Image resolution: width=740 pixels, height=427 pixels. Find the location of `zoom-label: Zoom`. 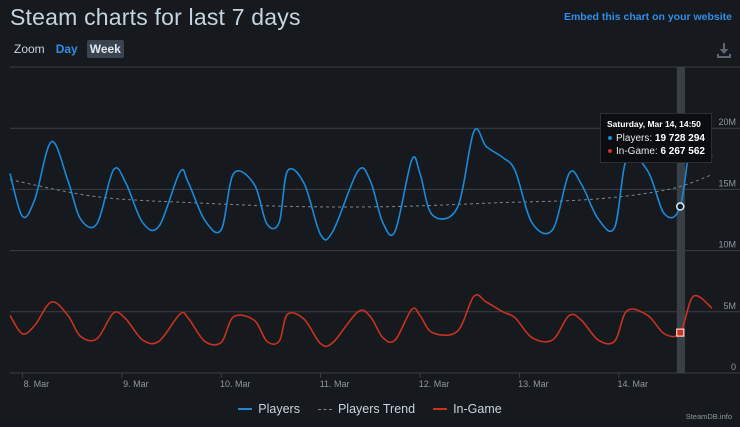

zoom-label: Zoom is located at coordinates (29, 49).